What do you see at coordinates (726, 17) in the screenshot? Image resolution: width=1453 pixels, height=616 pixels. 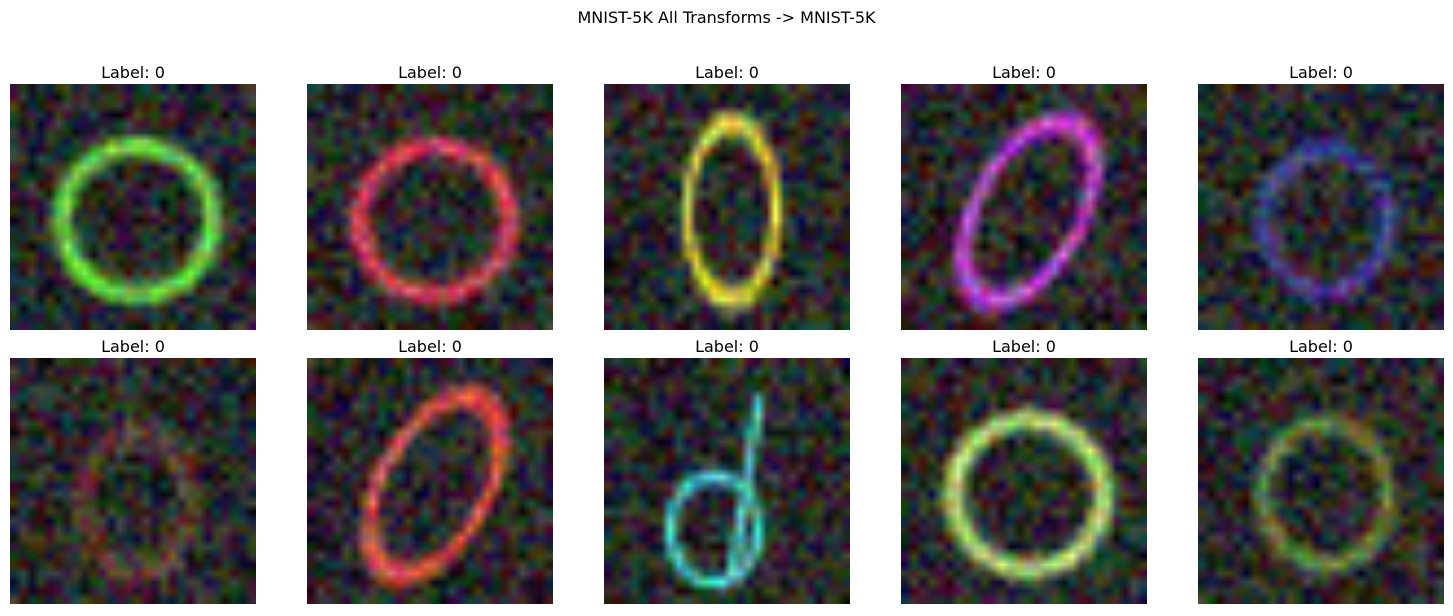 I see `figure-title: MNIST-5K All Transforms -> MNIST-5K` at bounding box center [726, 17].